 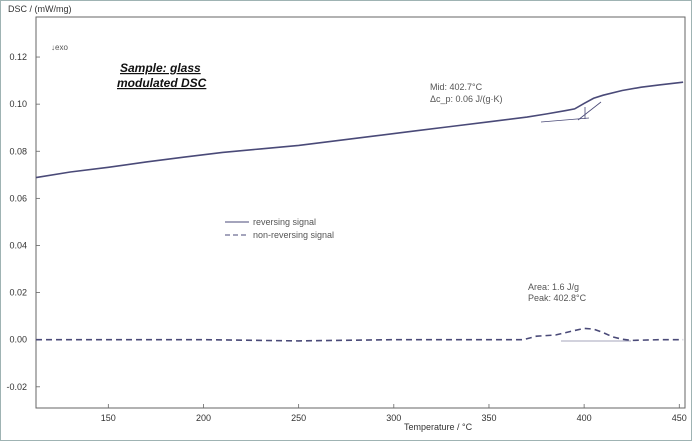 What do you see at coordinates (298, 418) in the screenshot?
I see `x-tick-label-250: 250` at bounding box center [298, 418].